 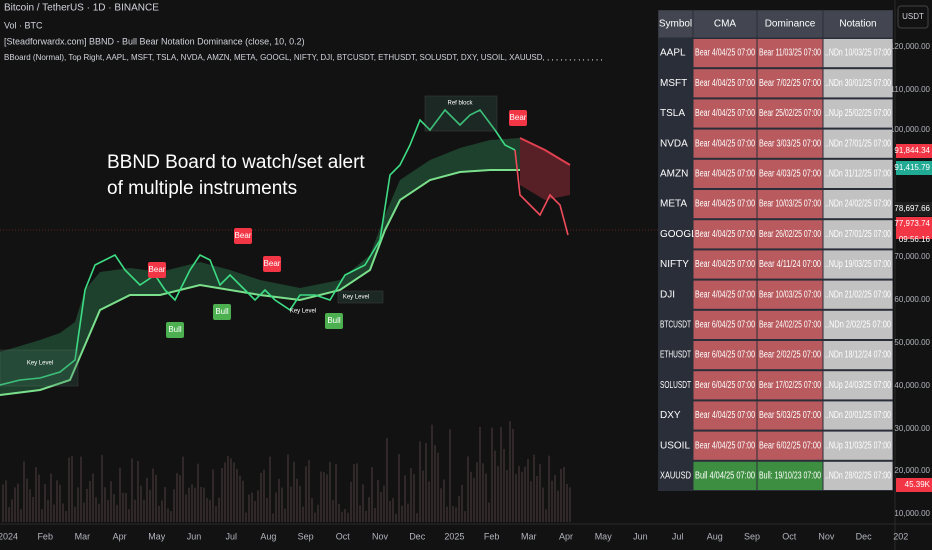 I want to click on cell-text: Bear 5/03/25 07:00, so click(x=790, y=415).